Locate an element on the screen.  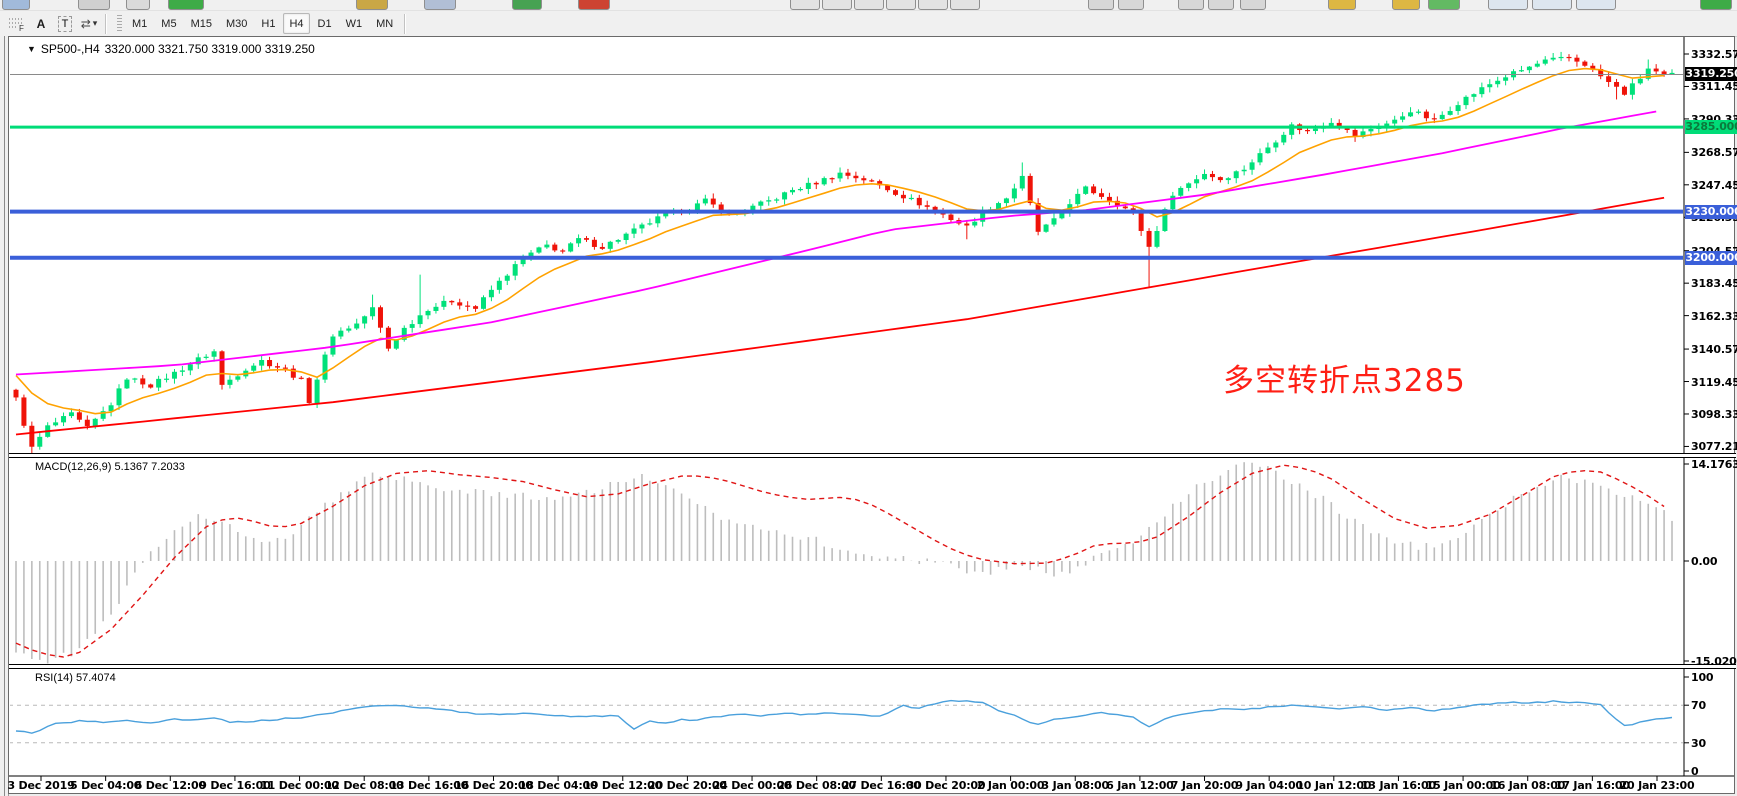
time-axis-label: 13 Dec 16:00 is located at coordinates (429, 785).